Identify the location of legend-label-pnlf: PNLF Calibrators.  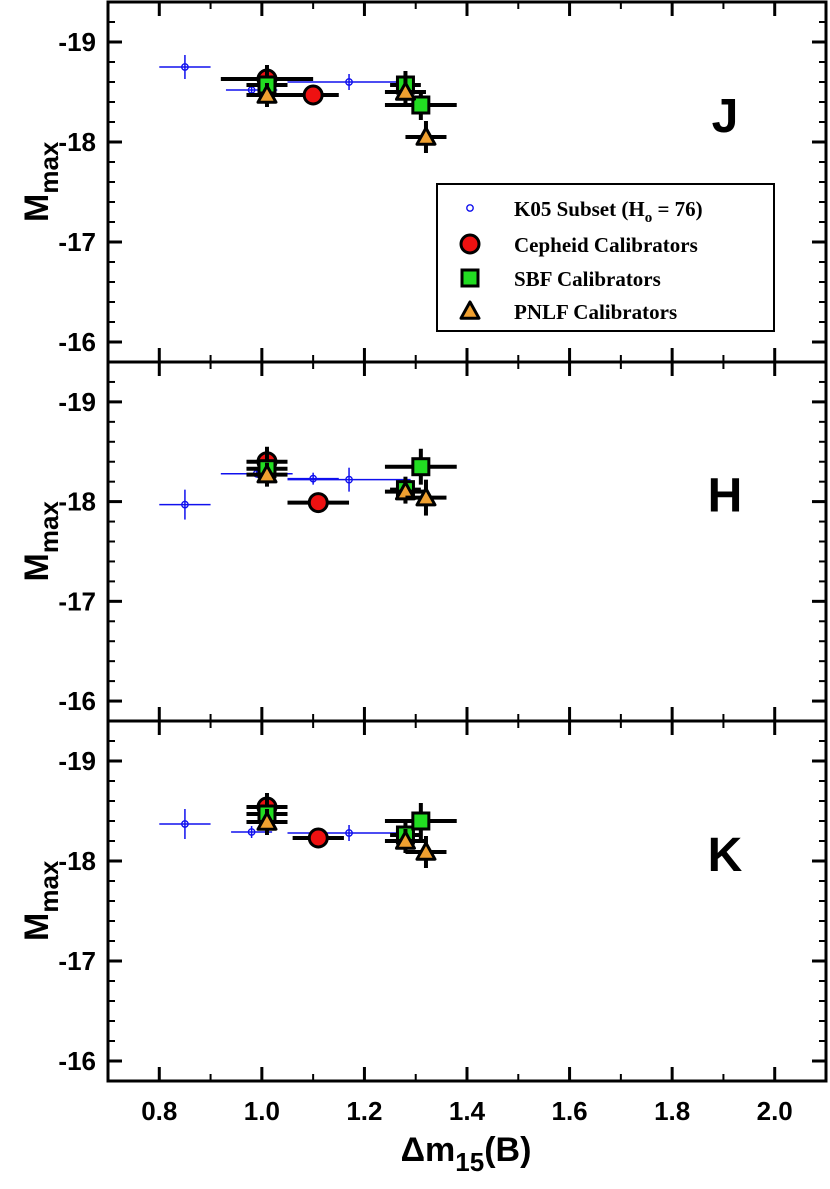
(595, 312).